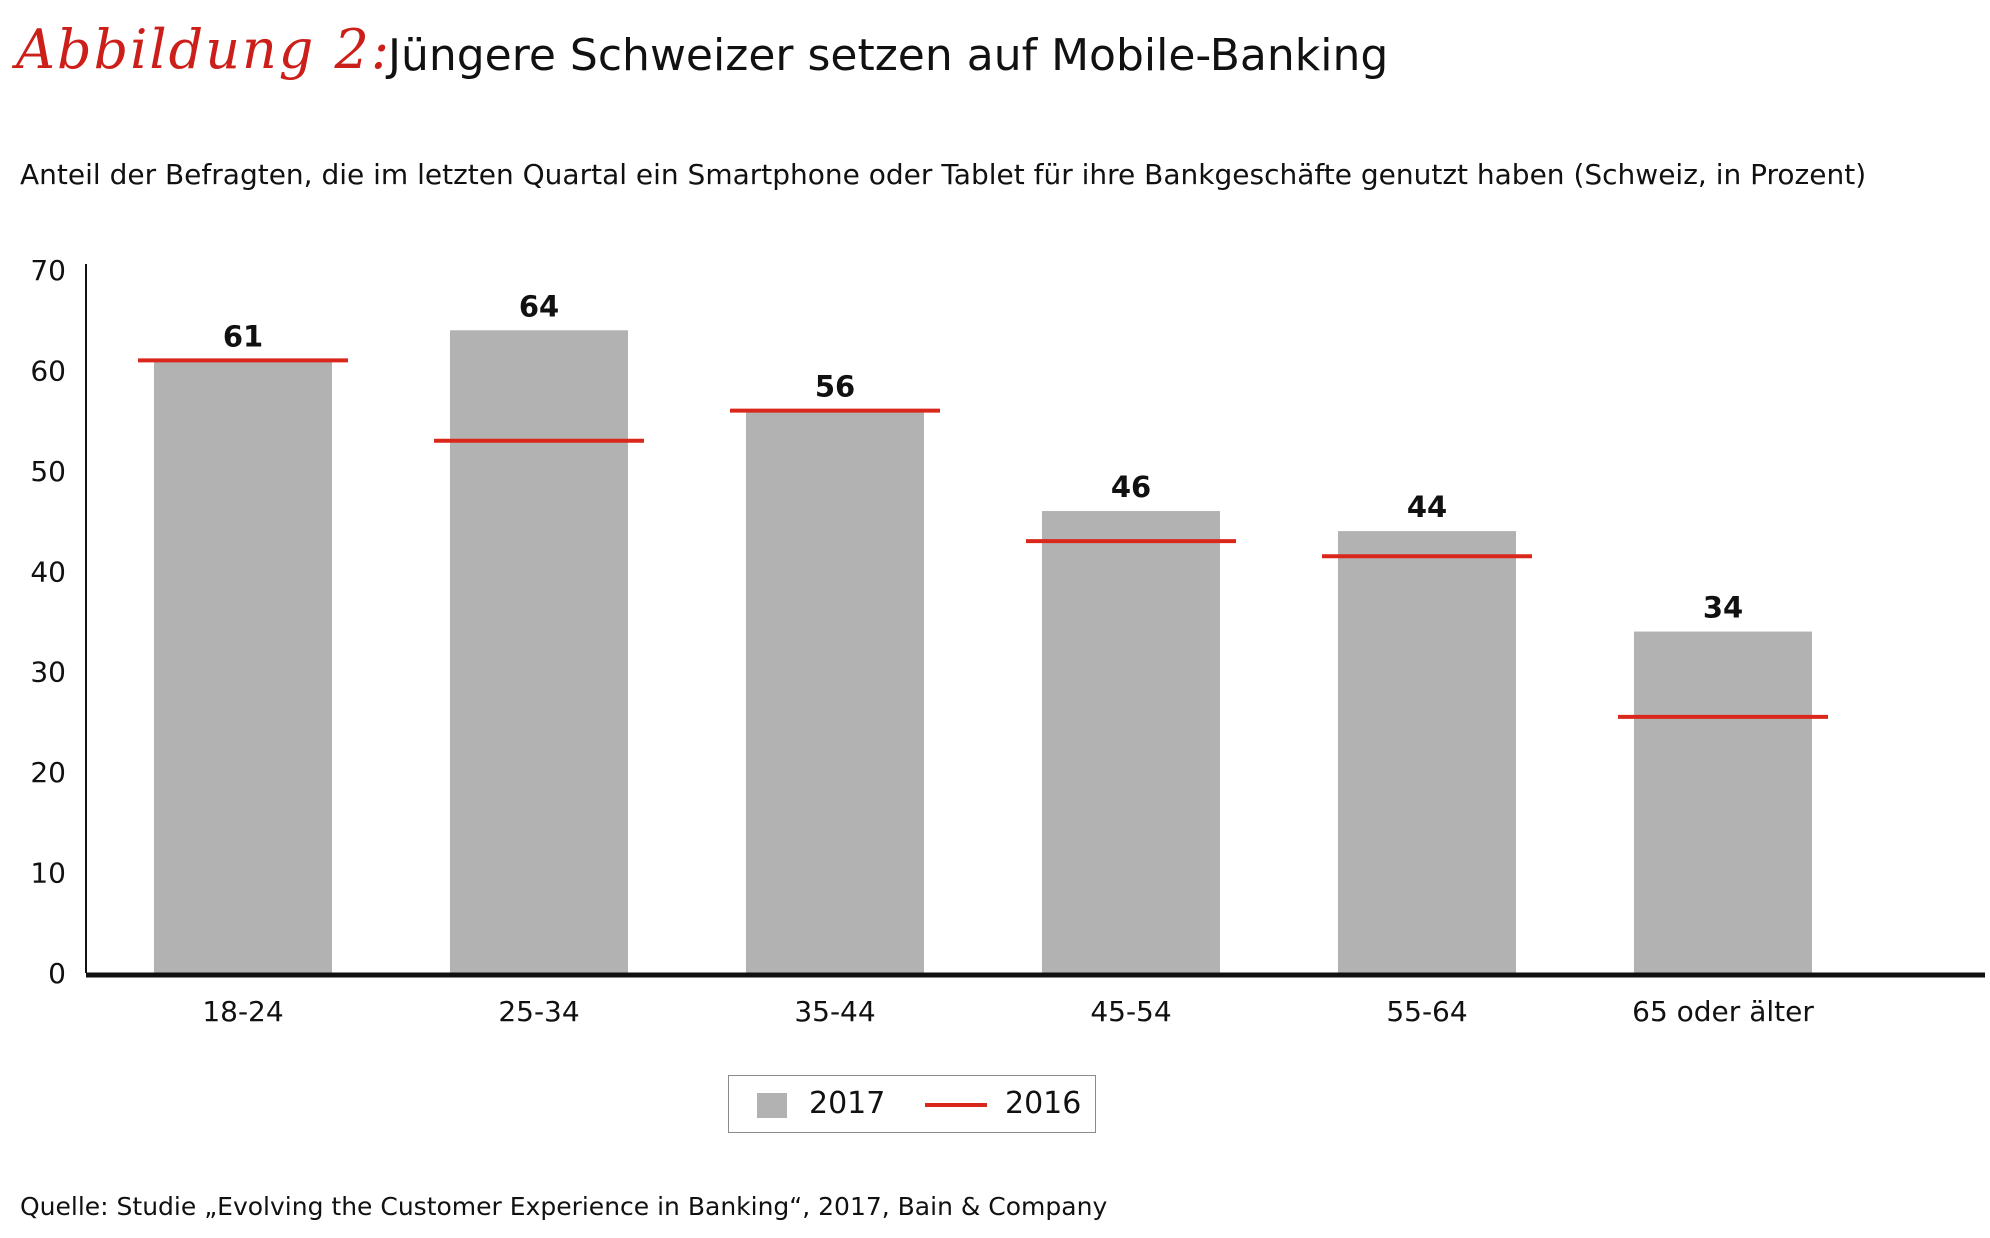  Describe the element at coordinates (1426, 1011) in the screenshot. I see `x-tick-label: 55-64` at that location.